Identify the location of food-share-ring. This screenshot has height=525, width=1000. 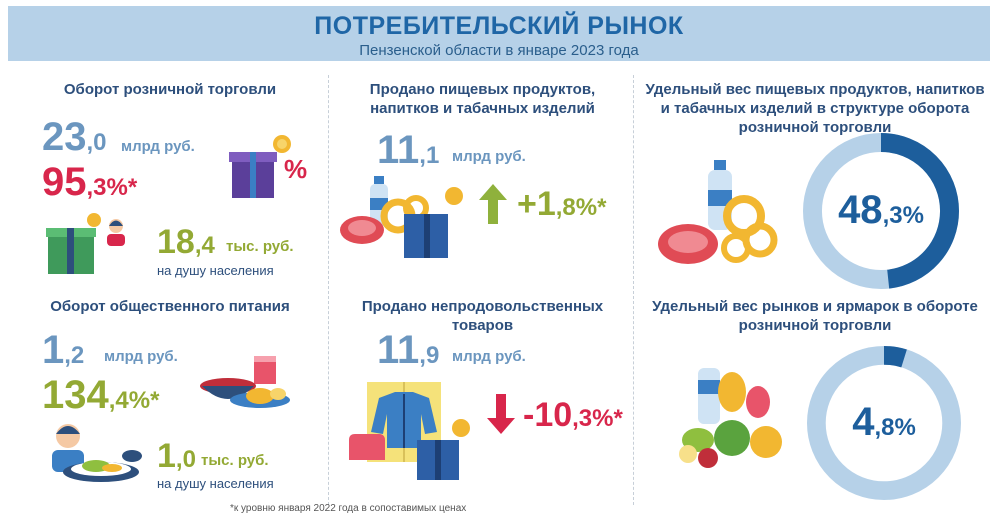
(881, 211).